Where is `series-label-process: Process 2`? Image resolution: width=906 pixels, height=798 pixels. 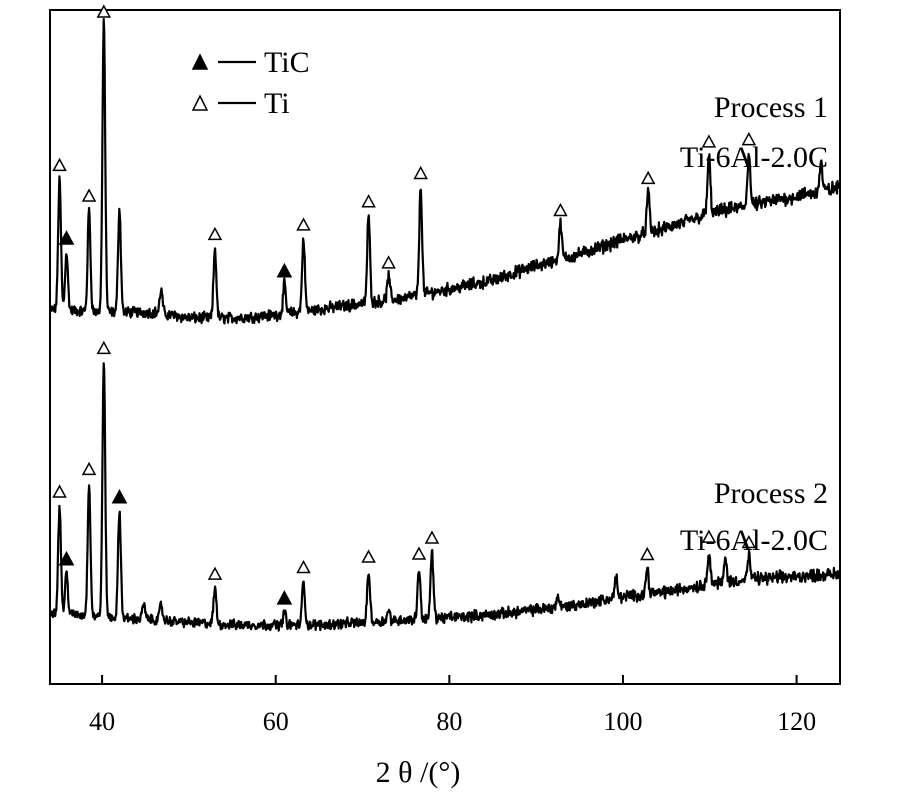
series-label-process: Process 2 is located at coordinates (771, 493).